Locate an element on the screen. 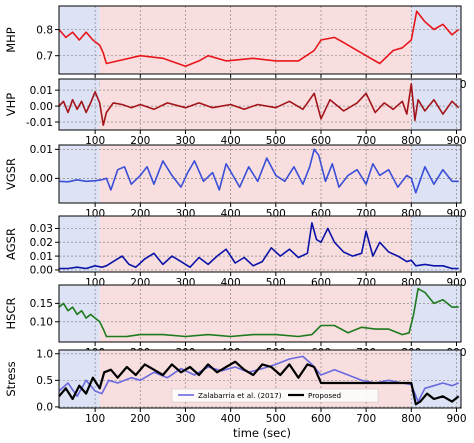 The height and width of the screenshot is (443, 474). series-line-agsr is located at coordinates (259, 246).